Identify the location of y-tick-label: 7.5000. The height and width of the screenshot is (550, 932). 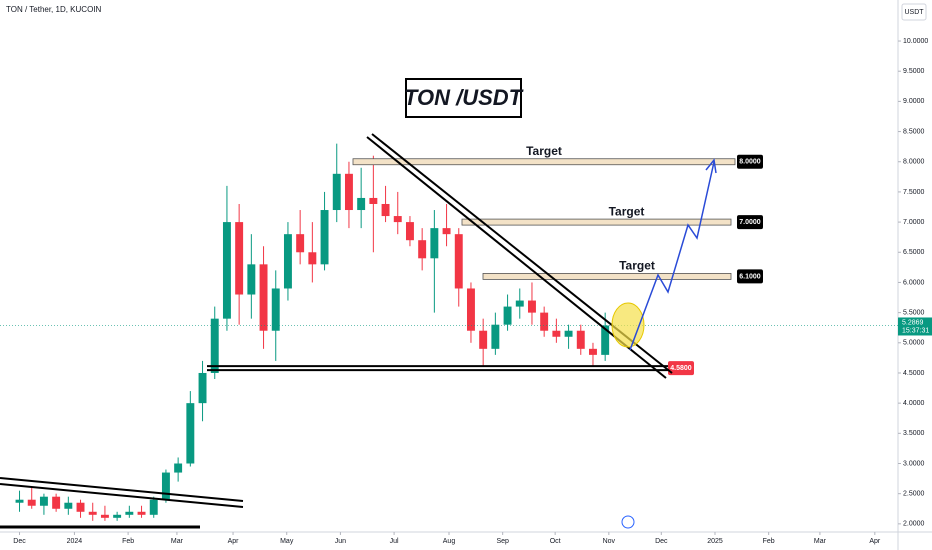
(914, 192).